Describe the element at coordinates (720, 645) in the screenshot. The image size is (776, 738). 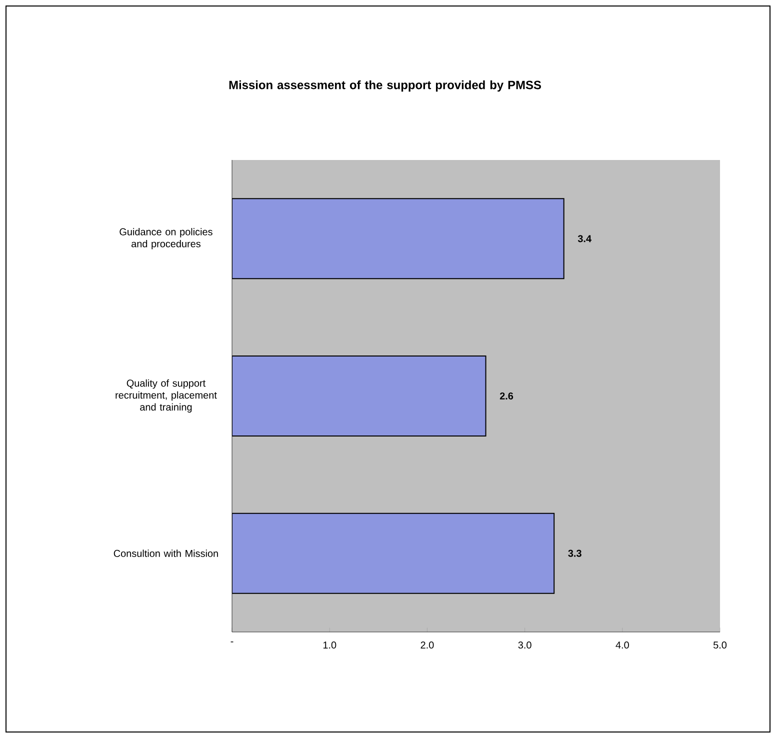
I see `x-tick-label: 5.0` at that location.